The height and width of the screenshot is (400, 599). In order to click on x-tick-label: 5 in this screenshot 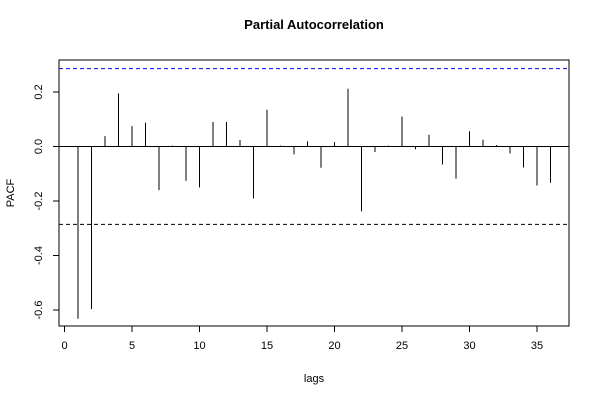, I will do `click(132, 346)`.